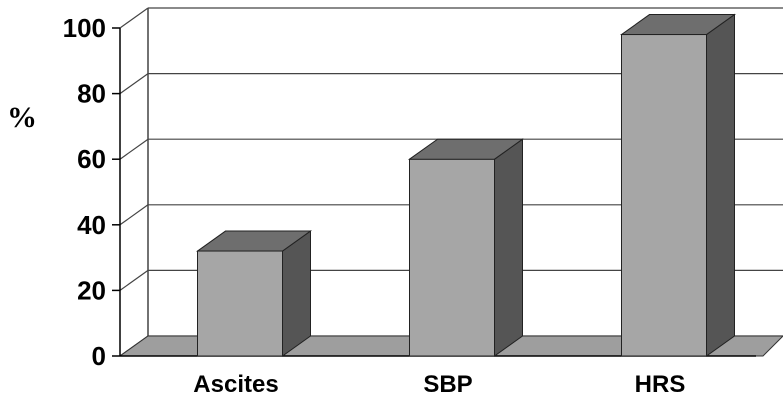  What do you see at coordinates (91, 159) in the screenshot?
I see `y-tick-label: 60` at bounding box center [91, 159].